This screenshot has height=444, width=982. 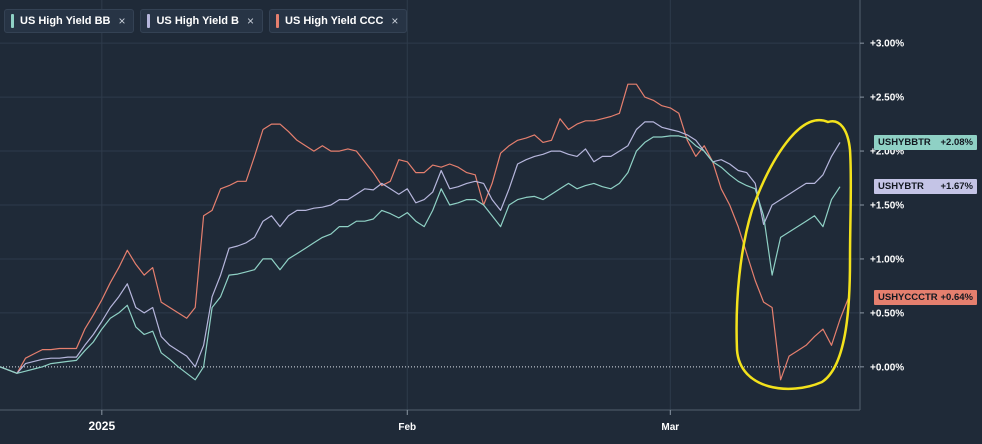 I want to click on legend-swatch-b, so click(x=149, y=21).